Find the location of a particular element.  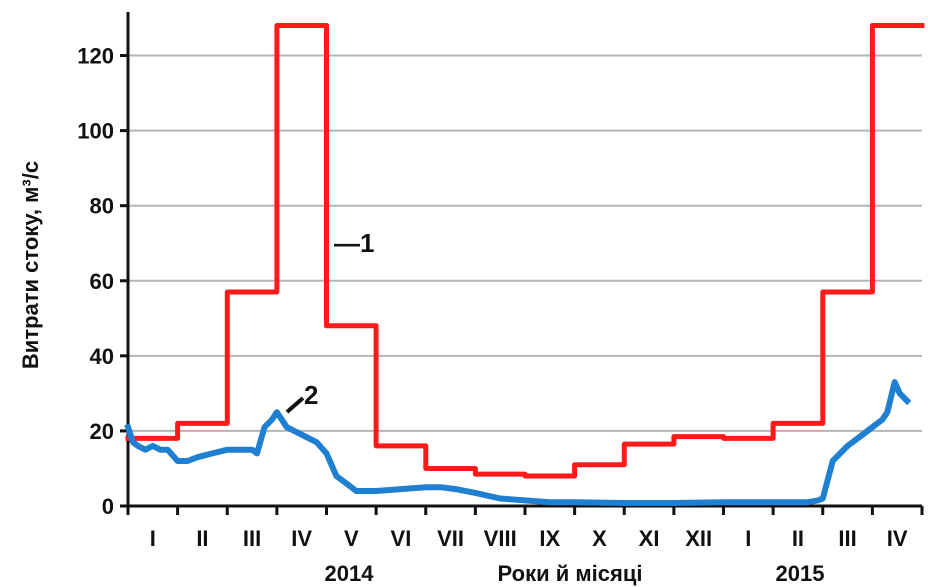

annotations: —1 2 is located at coordinates (329, 321).